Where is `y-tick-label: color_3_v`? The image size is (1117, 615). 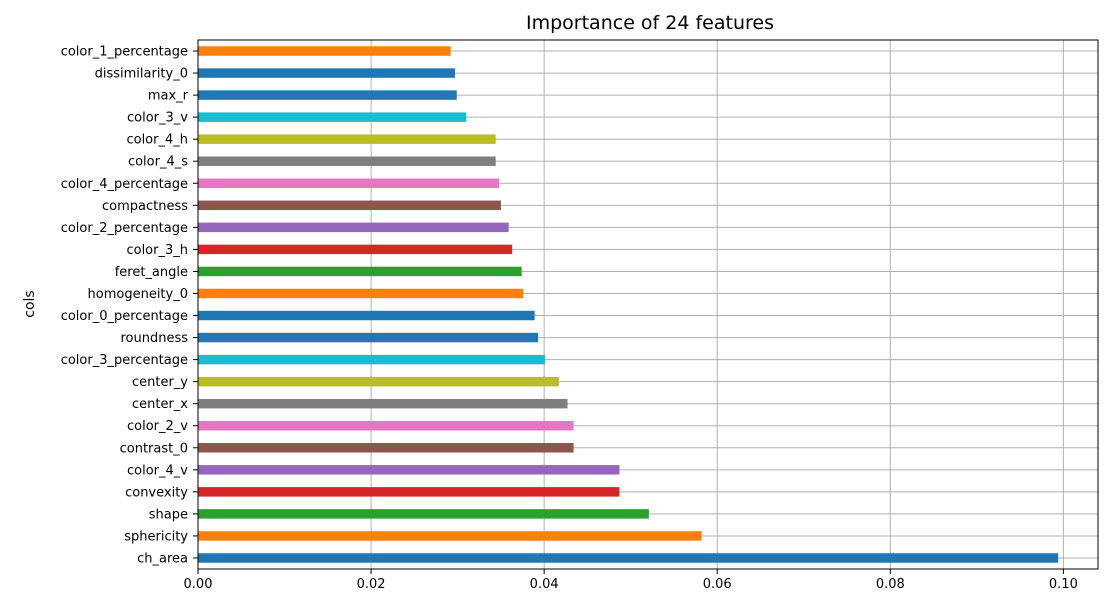 y-tick-label: color_3_v is located at coordinates (157, 118).